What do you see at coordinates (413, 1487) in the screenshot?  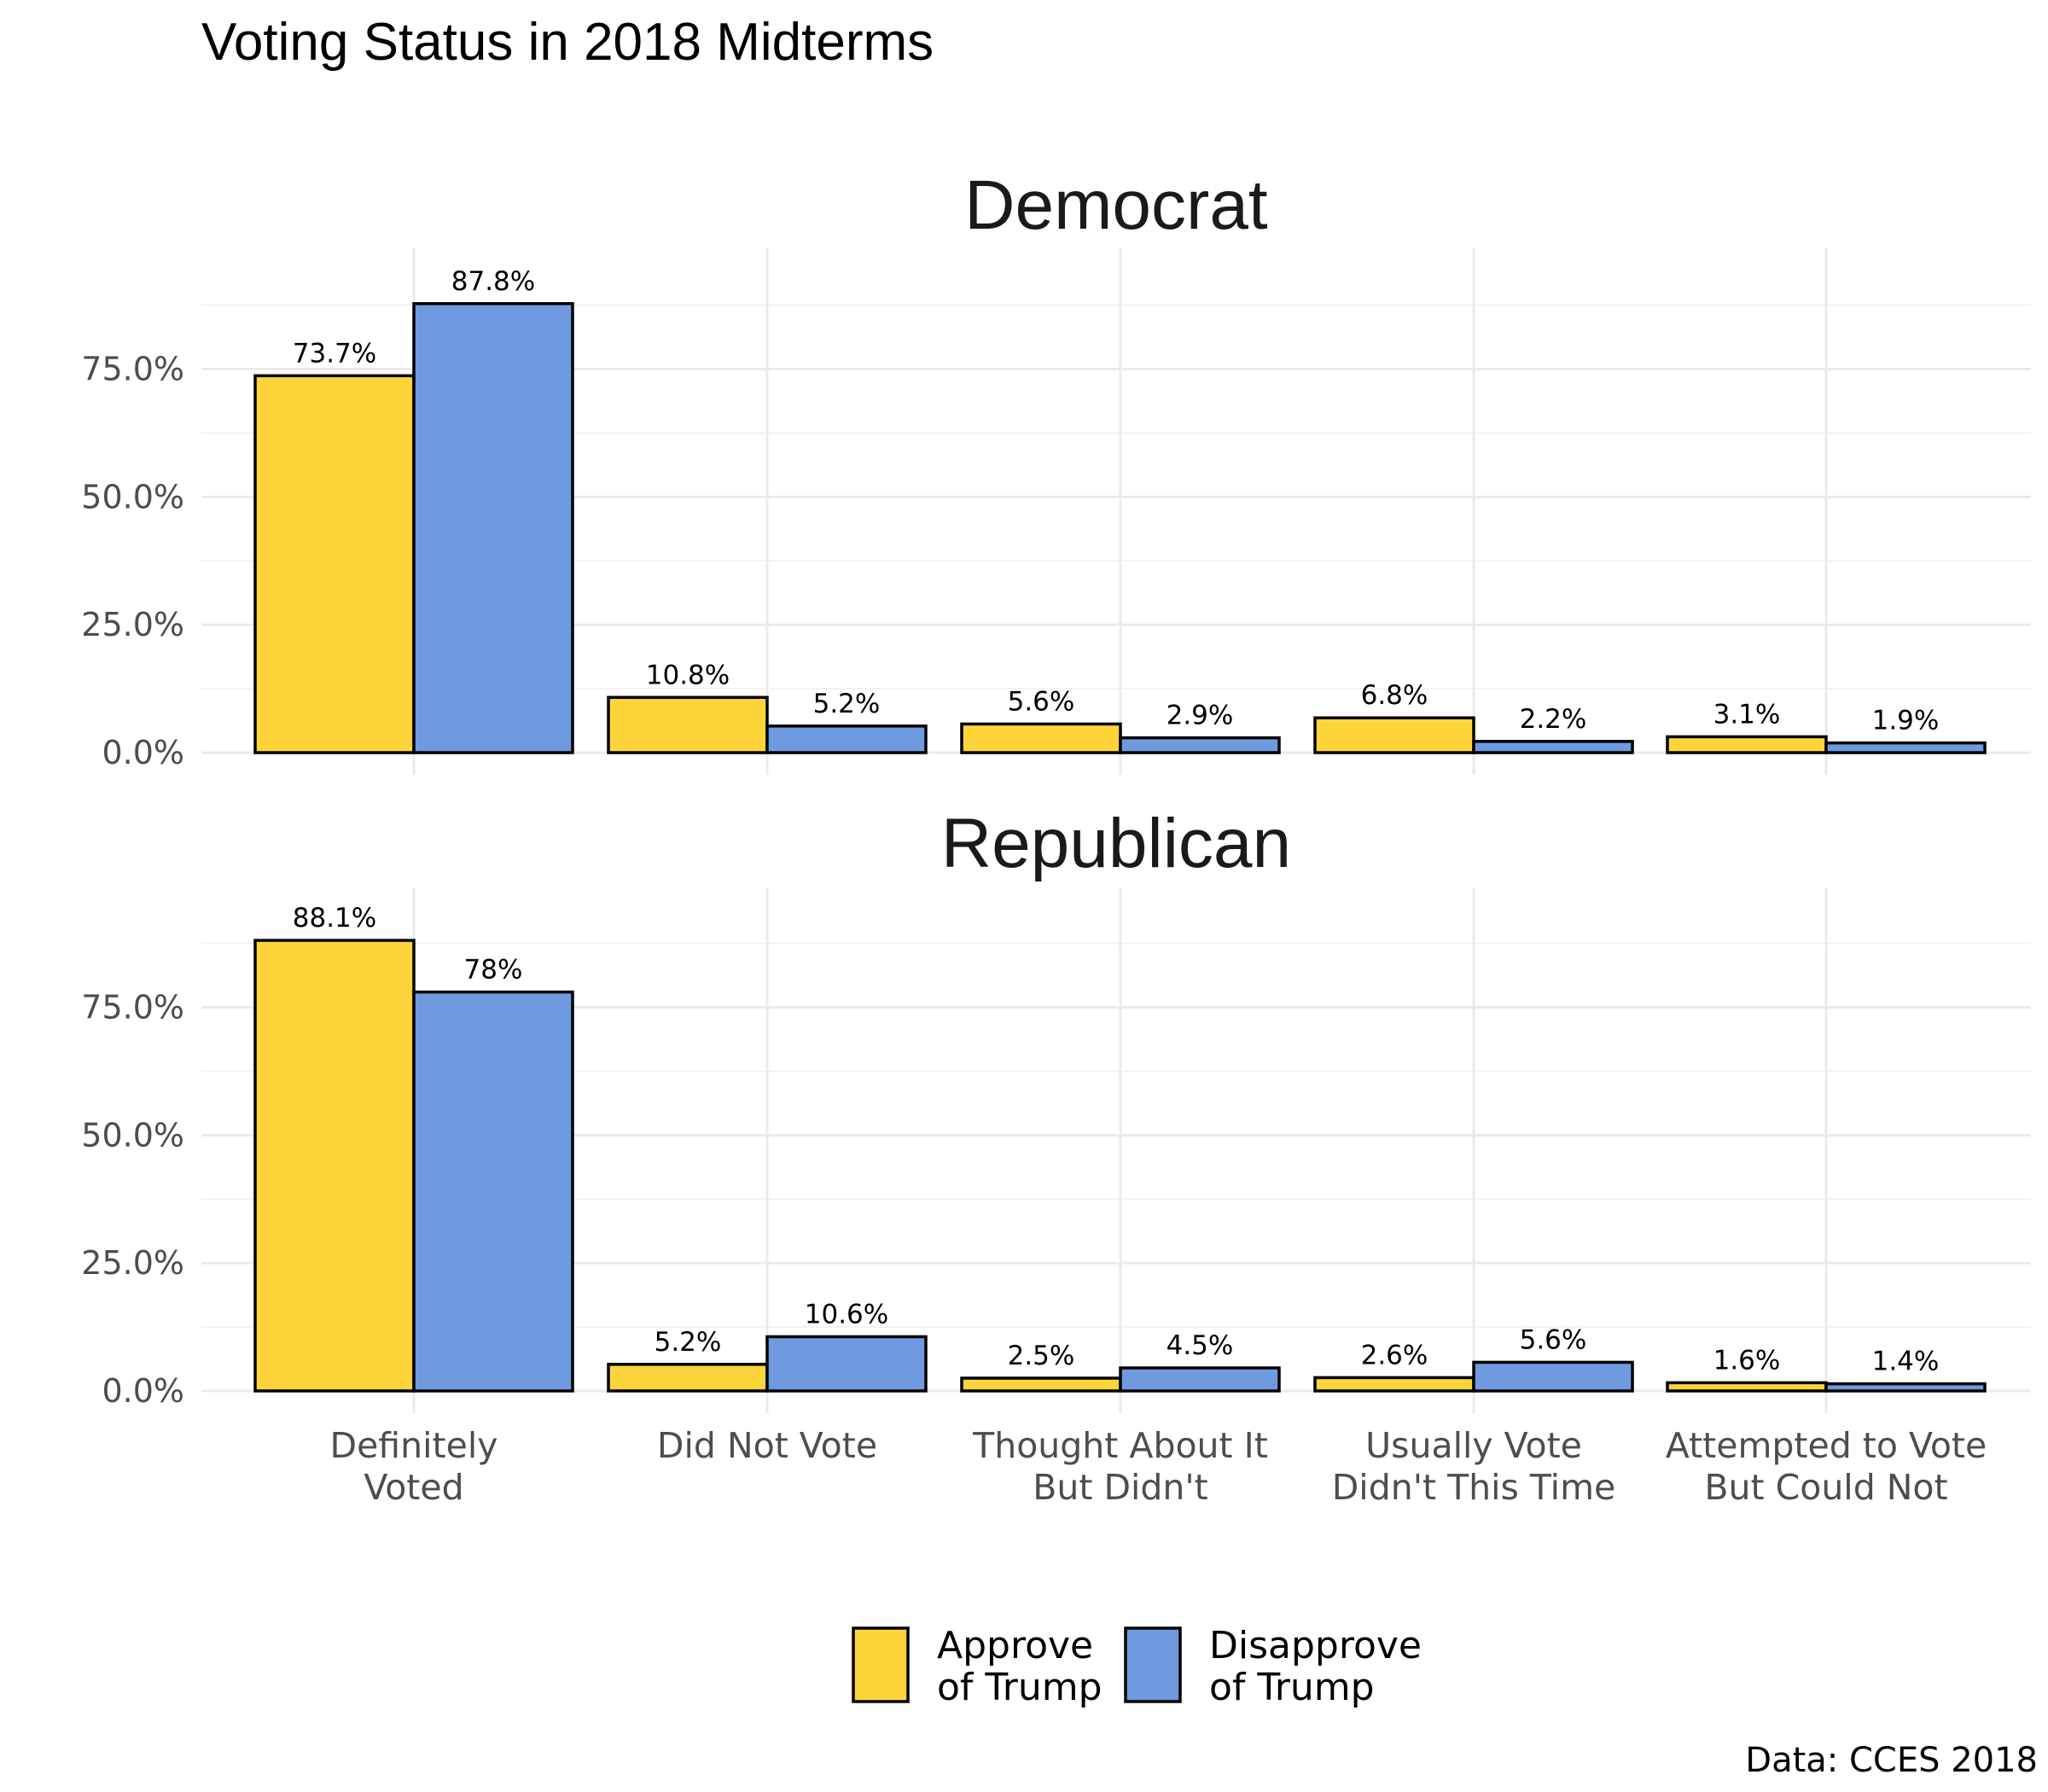 I see `x-tick-label: Voted` at bounding box center [413, 1487].